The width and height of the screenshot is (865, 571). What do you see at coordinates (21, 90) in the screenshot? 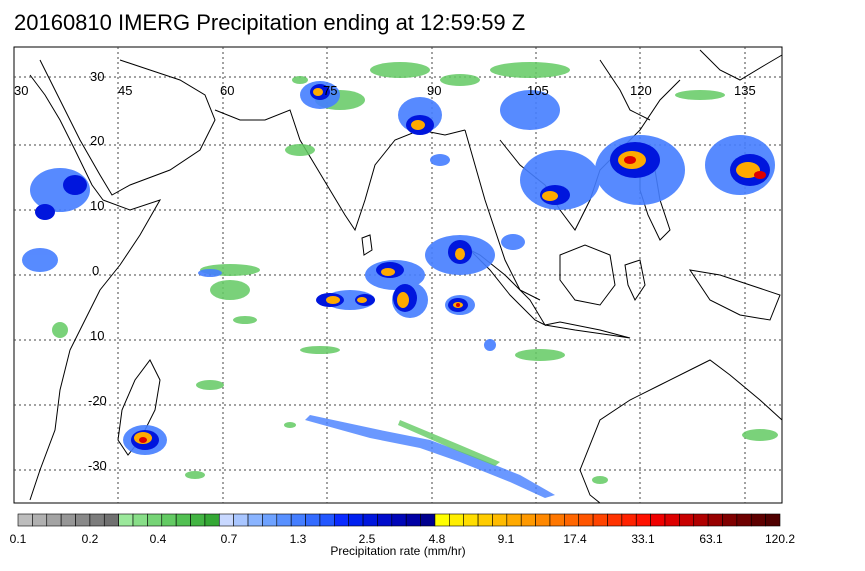
I see `lon-label: 30` at bounding box center [21, 90].